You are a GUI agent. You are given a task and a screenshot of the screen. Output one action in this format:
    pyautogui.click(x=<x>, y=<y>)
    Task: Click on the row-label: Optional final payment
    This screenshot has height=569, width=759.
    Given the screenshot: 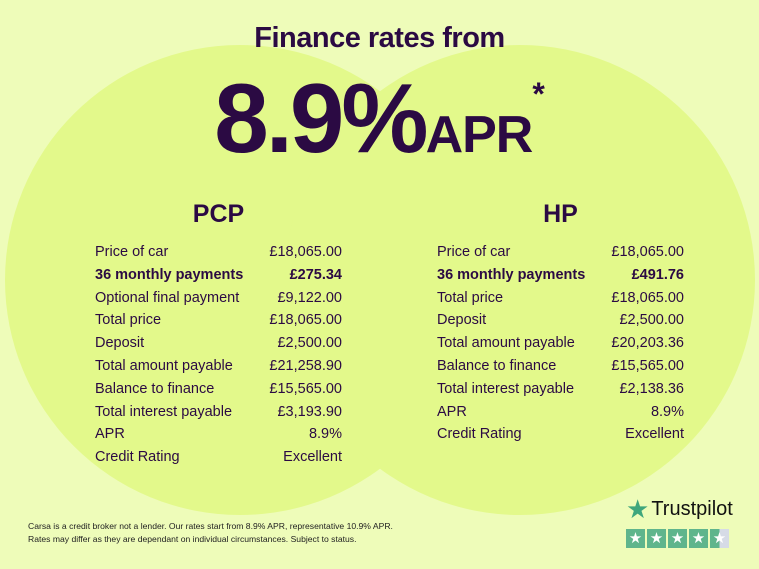 What is the action you would take?
    pyautogui.click(x=167, y=297)
    